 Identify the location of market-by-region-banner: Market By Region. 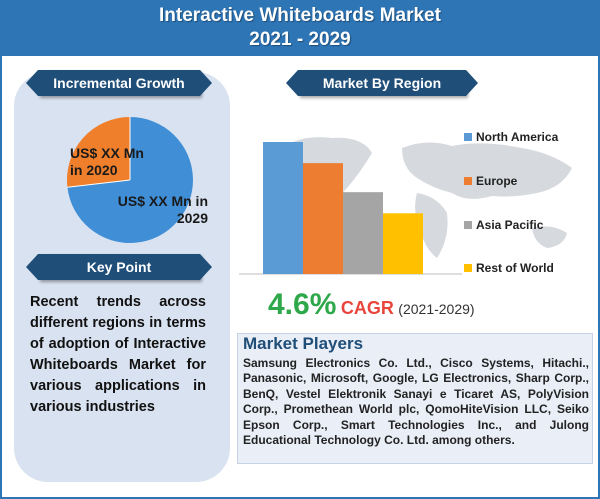
(382, 83).